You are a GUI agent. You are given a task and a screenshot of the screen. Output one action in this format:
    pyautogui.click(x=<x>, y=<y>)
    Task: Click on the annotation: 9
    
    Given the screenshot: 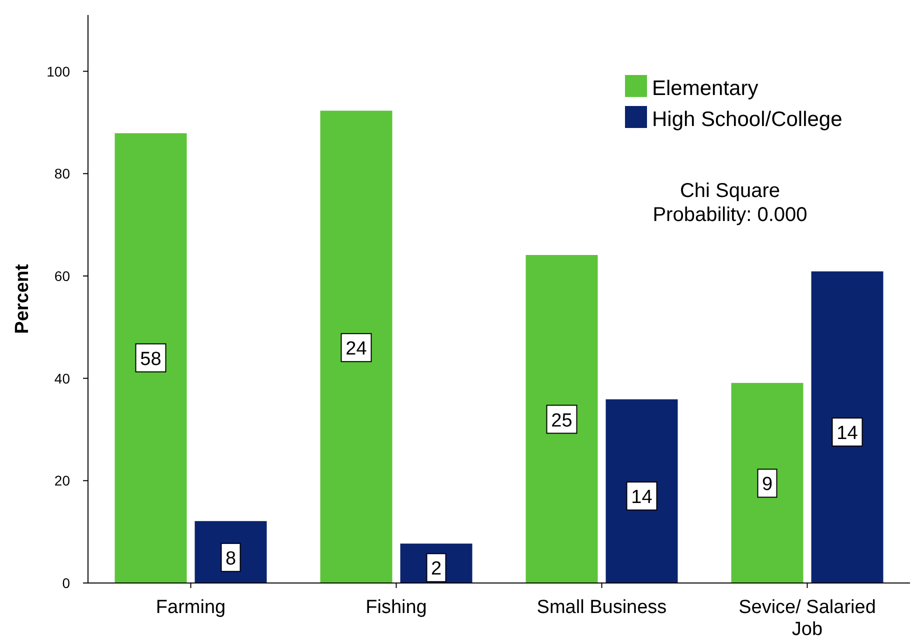 What is the action you would take?
    pyautogui.click(x=767, y=485)
    